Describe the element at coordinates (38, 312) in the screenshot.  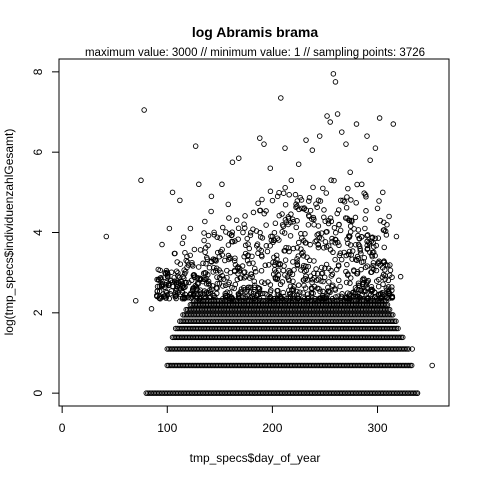
I see `y-tick-label: 2` at that location.